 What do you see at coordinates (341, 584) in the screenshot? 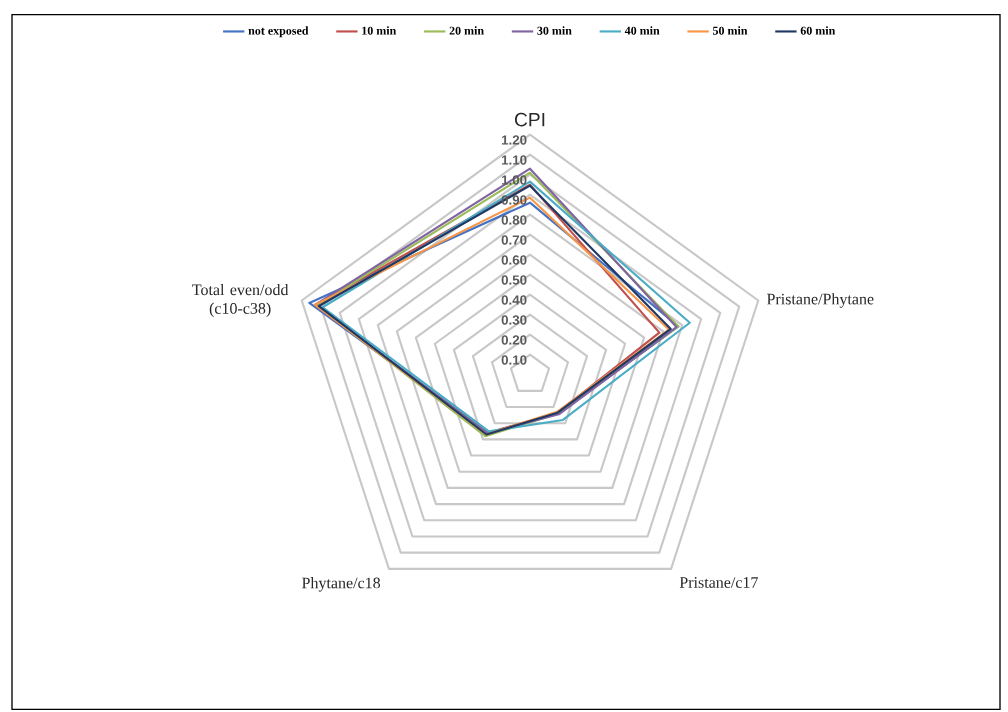
I see `spoke-label: Phytane/c18` at bounding box center [341, 584].